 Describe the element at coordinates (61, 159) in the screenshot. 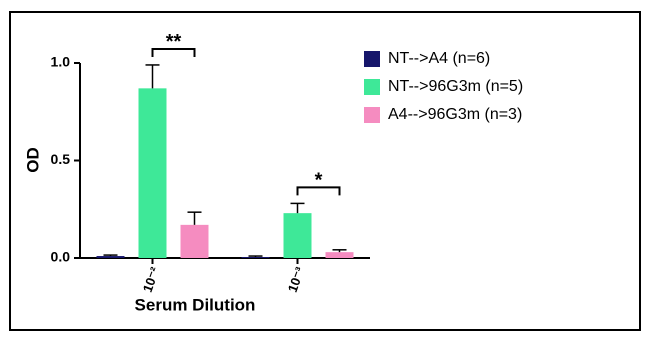

I see `y-tick-label: 0.5` at that location.